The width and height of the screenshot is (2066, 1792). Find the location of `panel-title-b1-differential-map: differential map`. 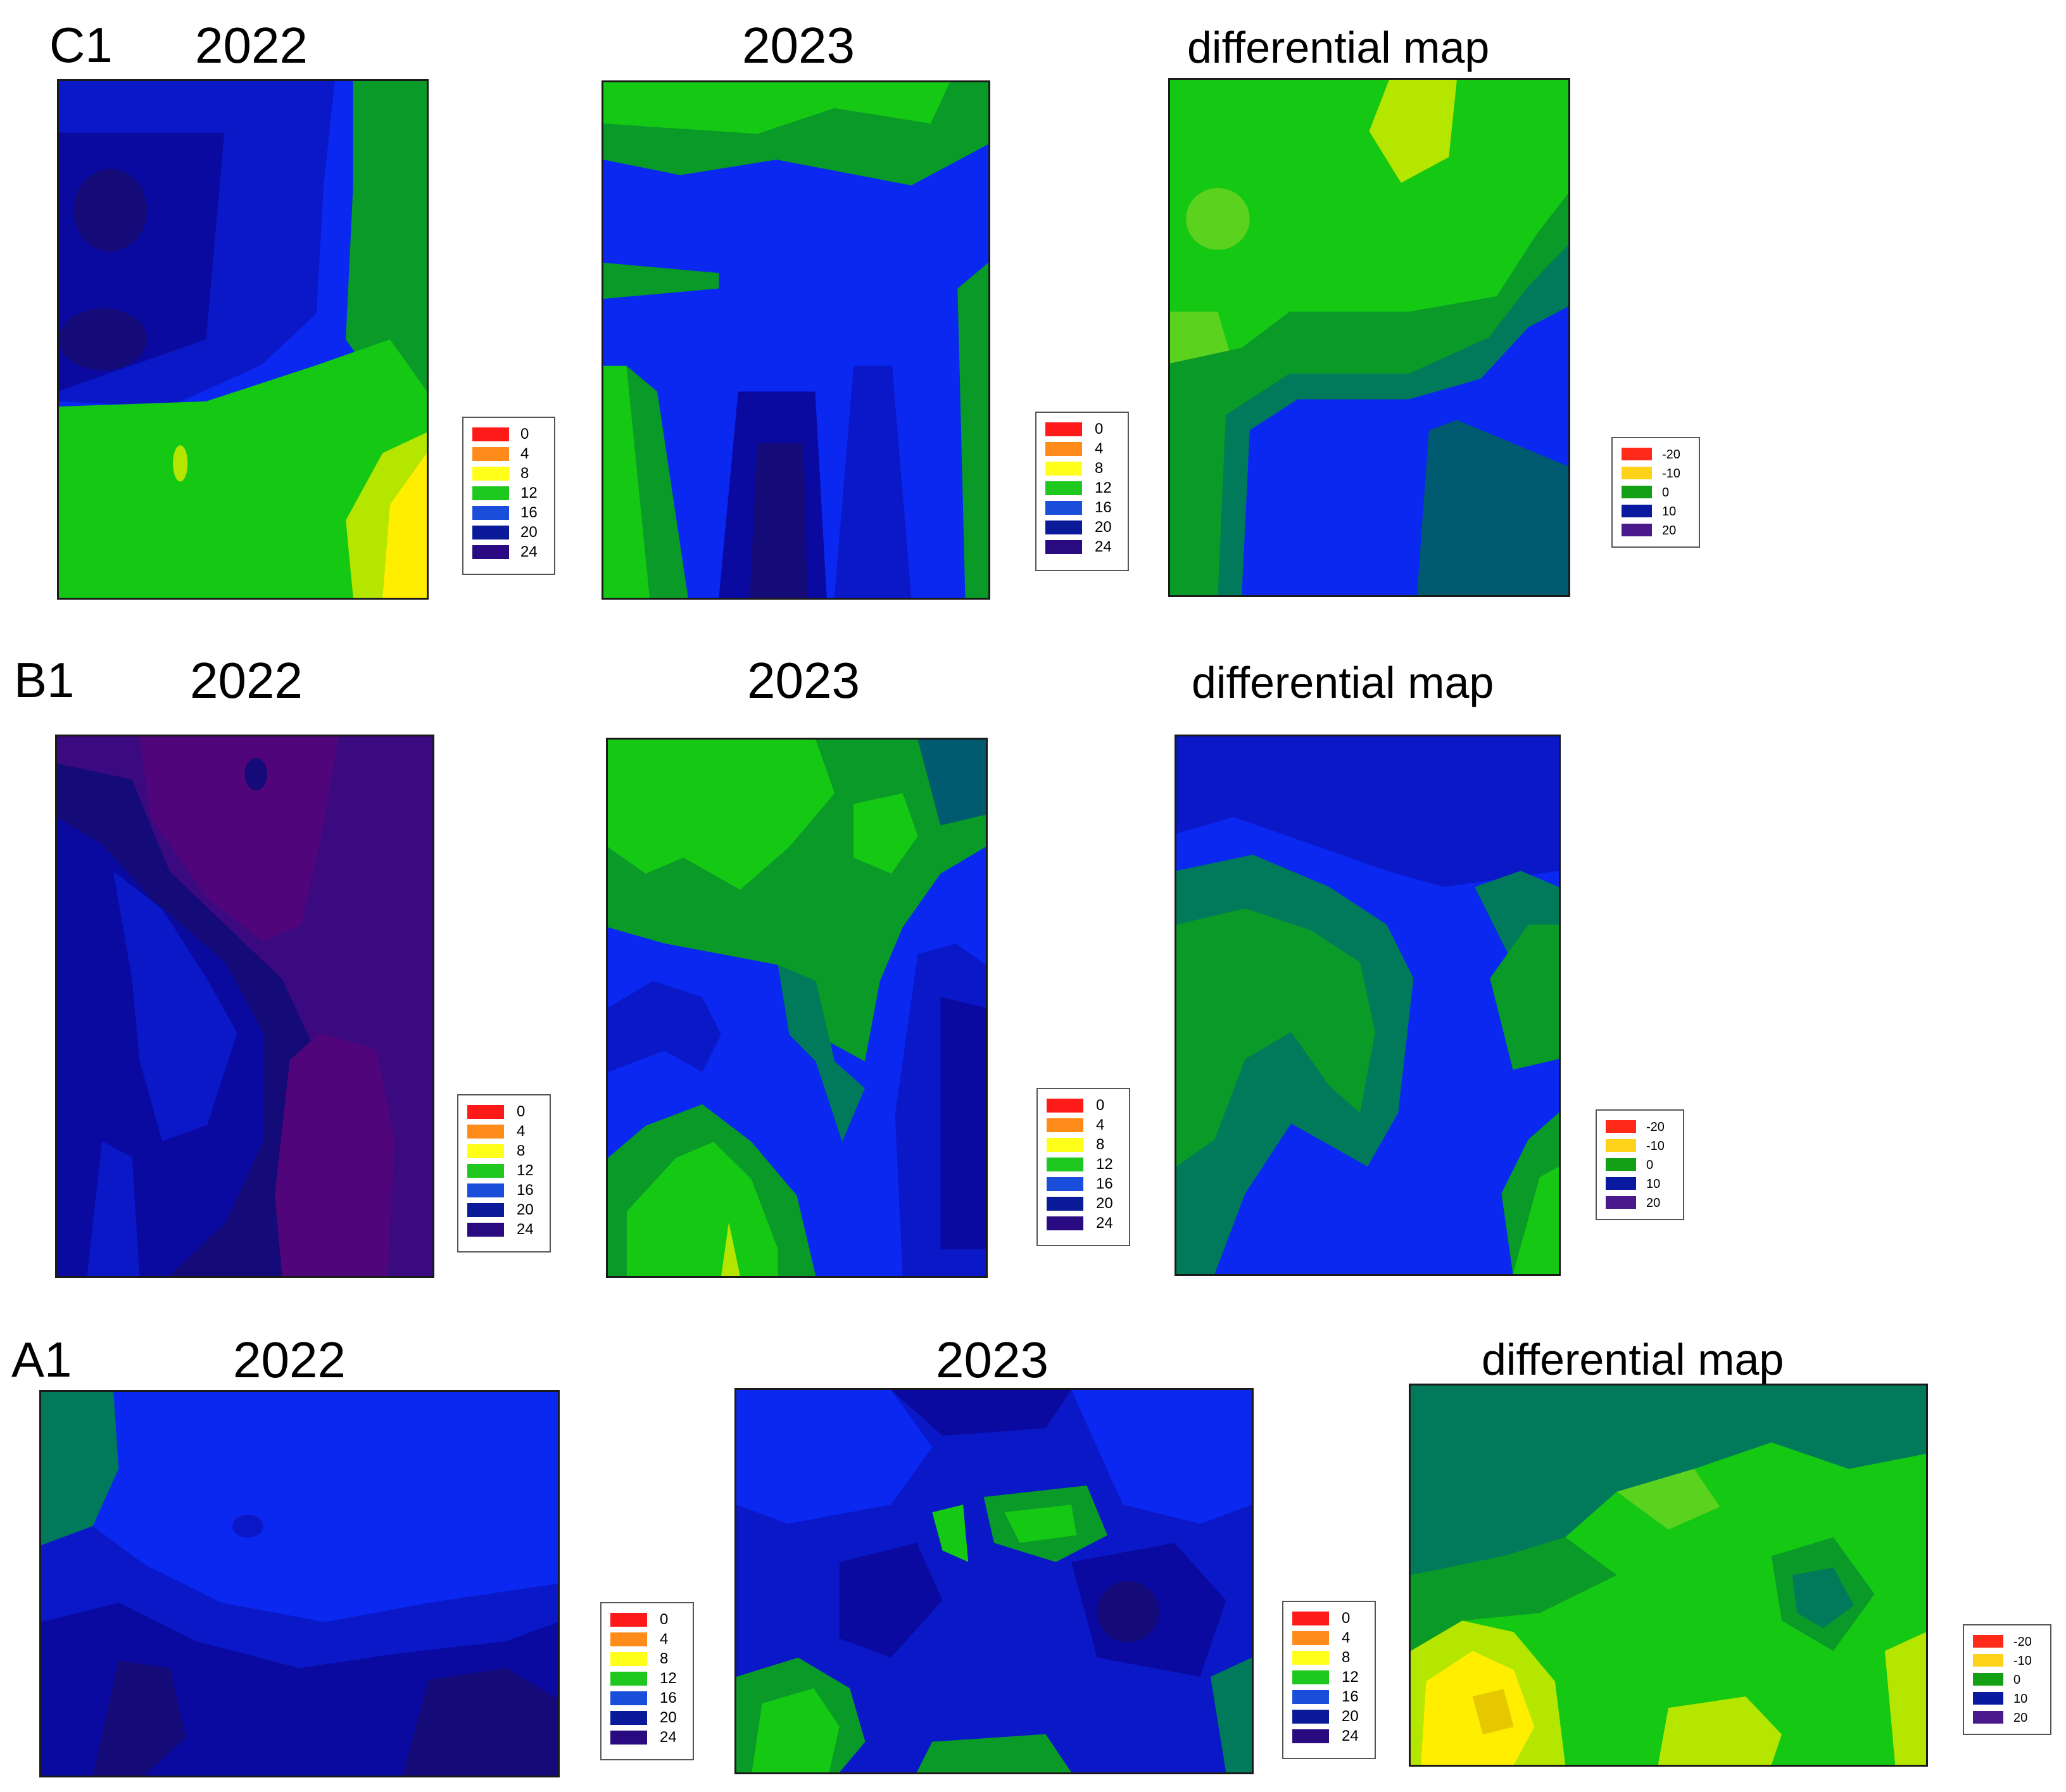

panel-title-b1-differential-map: differential map is located at coordinates (1343, 682).